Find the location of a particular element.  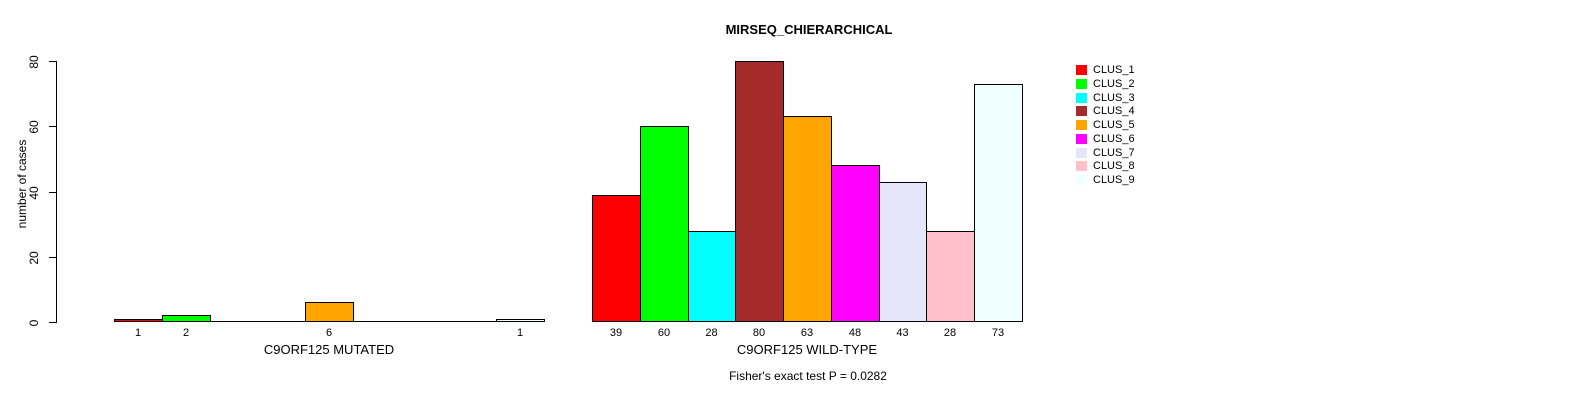

legend-row: CLUS_5 is located at coordinates (1105, 125).